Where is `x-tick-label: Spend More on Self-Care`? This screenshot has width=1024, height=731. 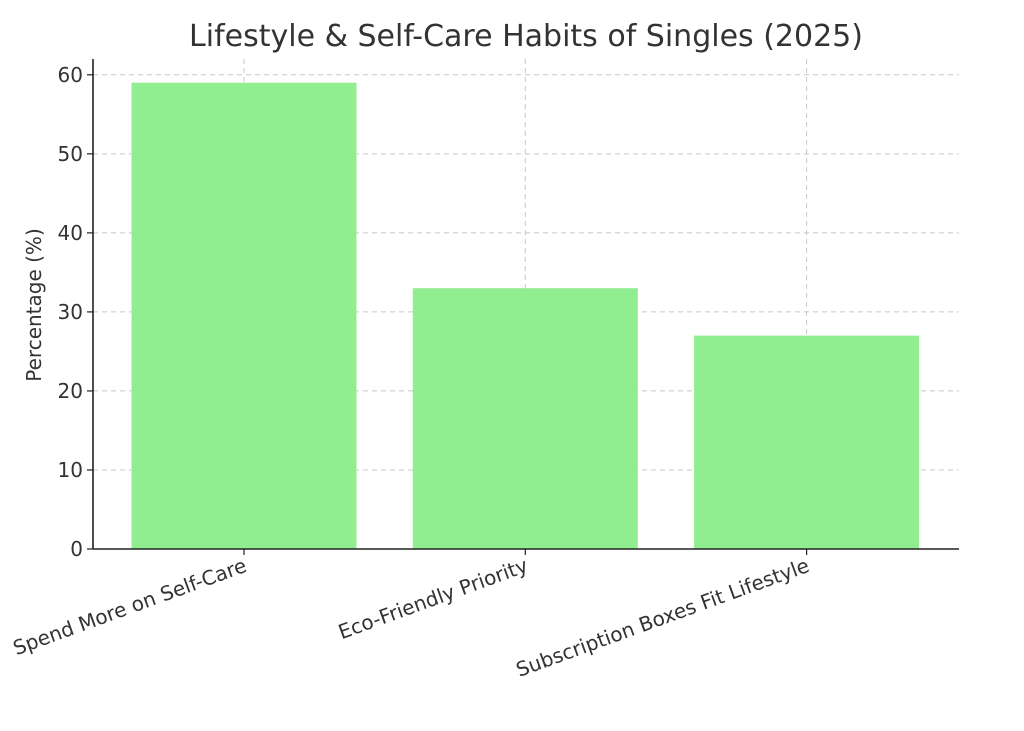
x-tick-label: Spend More on Self-Care is located at coordinates (130, 606).